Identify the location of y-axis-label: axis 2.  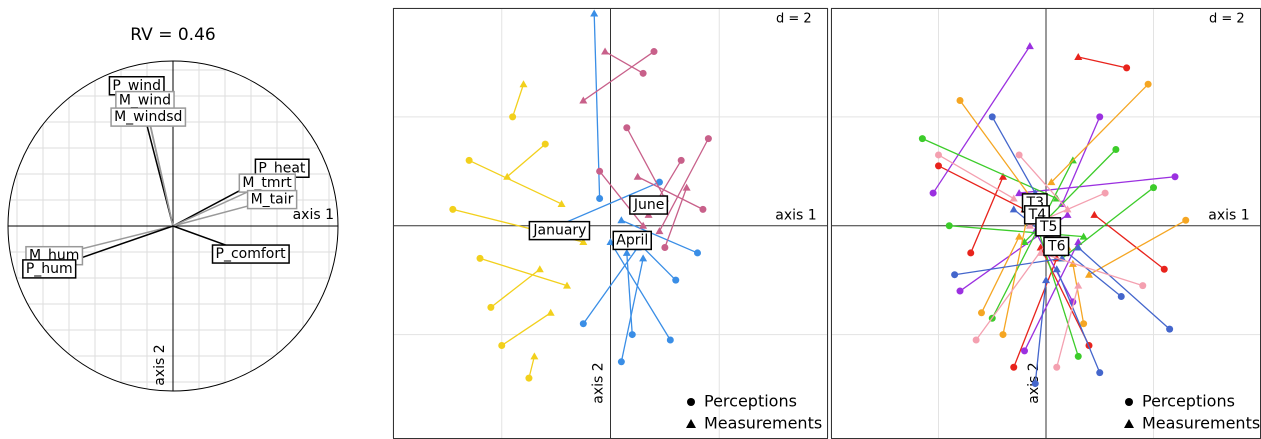
(160, 364).